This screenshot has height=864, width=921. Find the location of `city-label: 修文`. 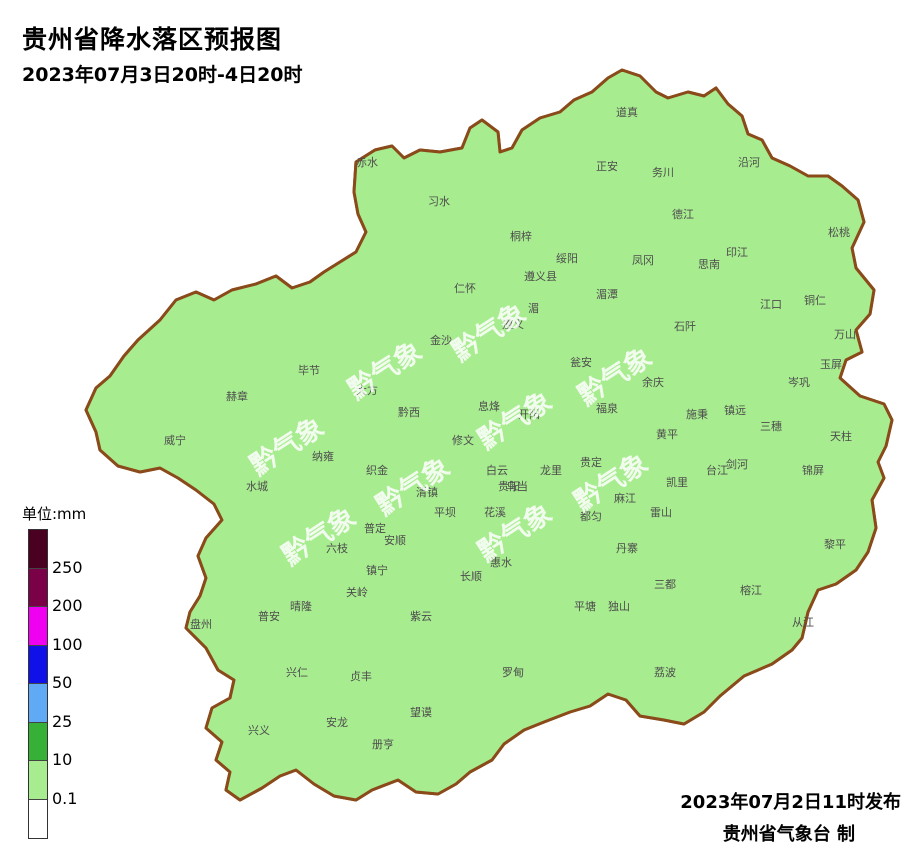

city-label: 修文 is located at coordinates (463, 440).